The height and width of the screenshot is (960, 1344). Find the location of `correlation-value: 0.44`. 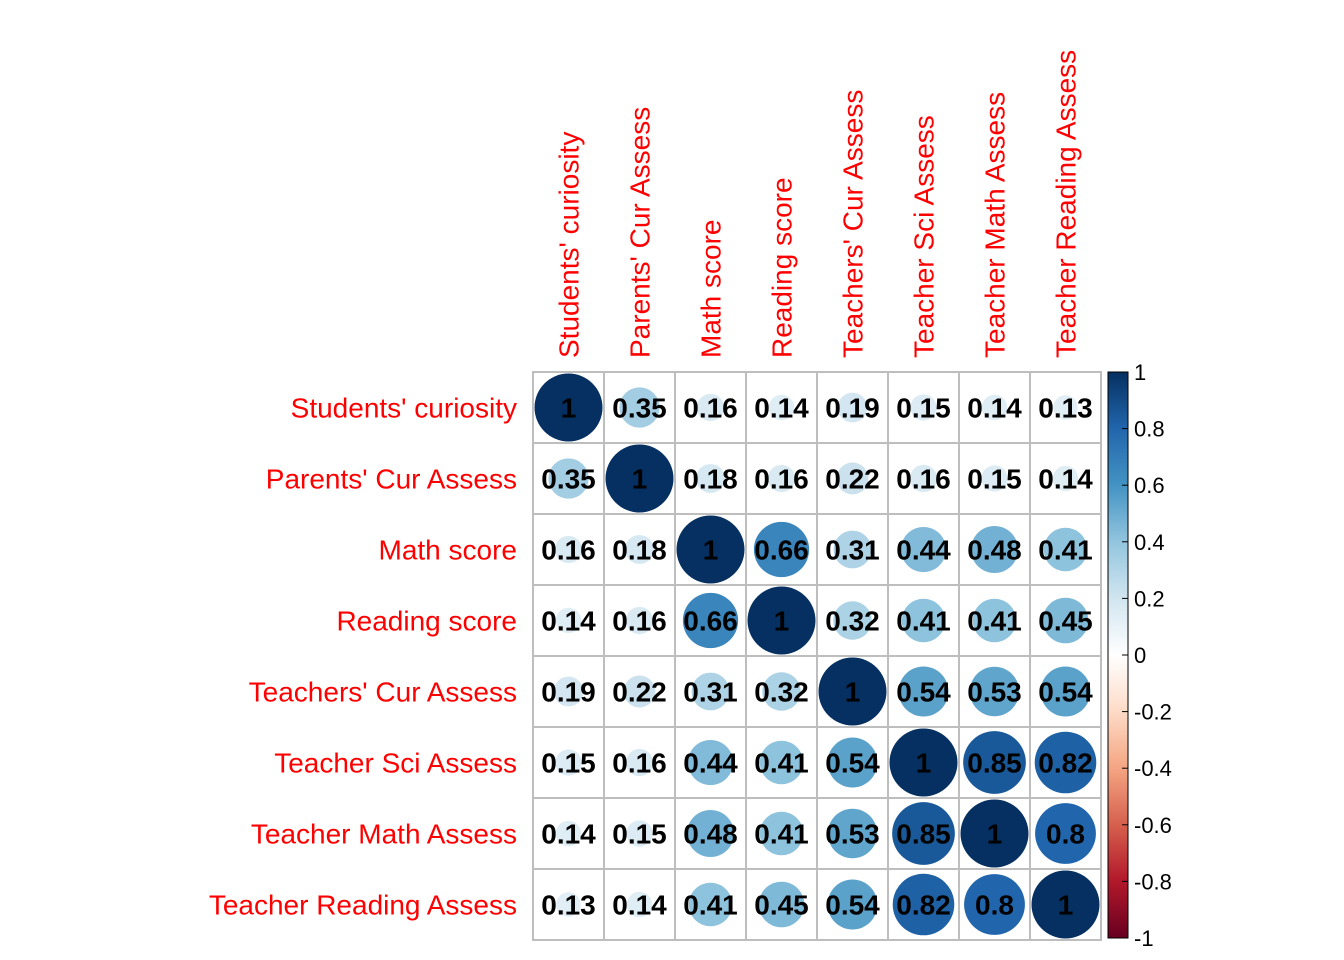

correlation-value: 0.44 is located at coordinates (710, 763).